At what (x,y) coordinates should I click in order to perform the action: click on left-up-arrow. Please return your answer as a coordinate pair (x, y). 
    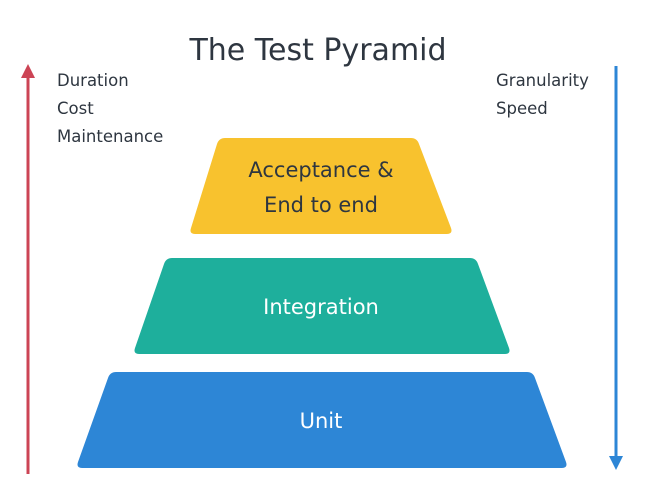
    Looking at the image, I should click on (28, 269).